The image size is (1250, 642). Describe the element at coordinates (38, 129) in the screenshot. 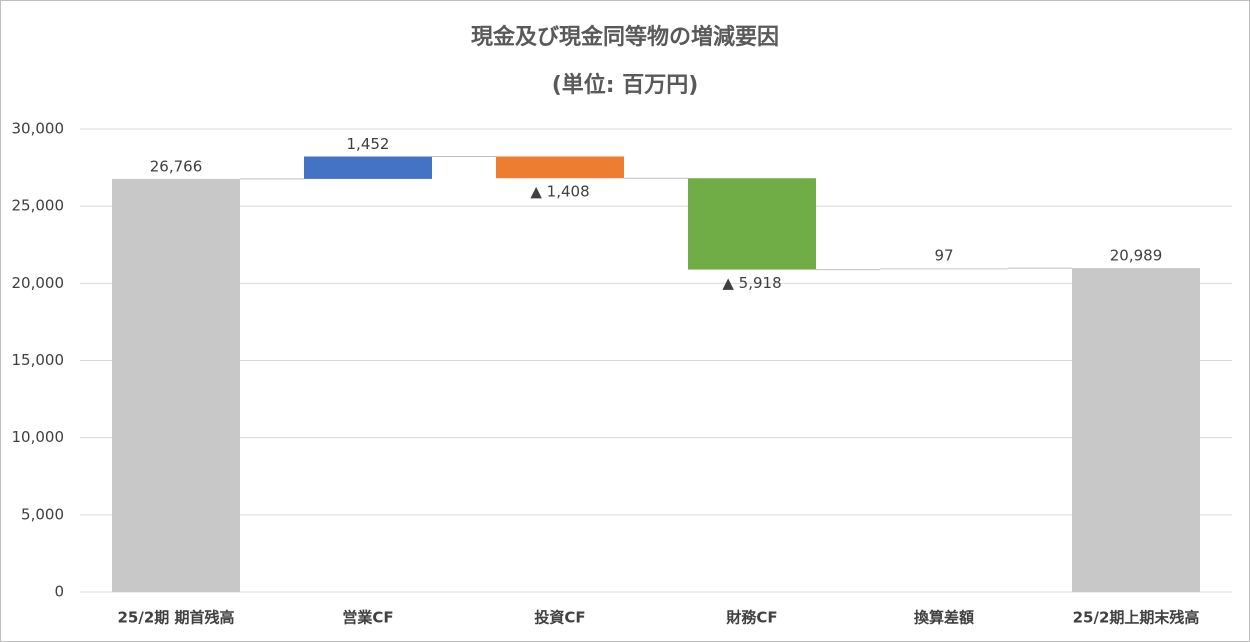

I see `y-tick-label: 30,000` at that location.